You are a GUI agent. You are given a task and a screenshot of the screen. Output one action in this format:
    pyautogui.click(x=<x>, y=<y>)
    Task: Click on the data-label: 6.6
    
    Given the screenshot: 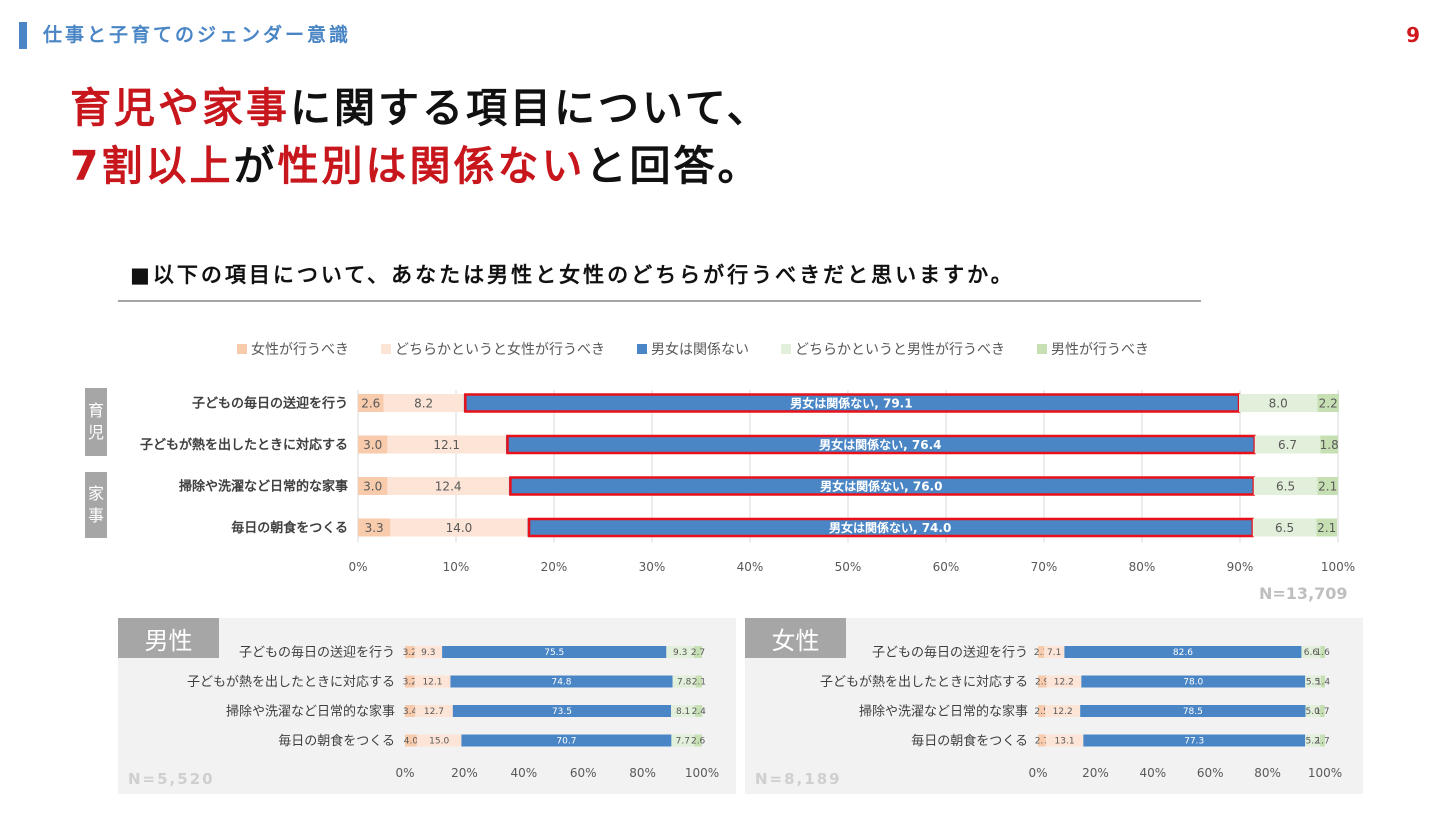 What is the action you would take?
    pyautogui.click(x=1311, y=653)
    